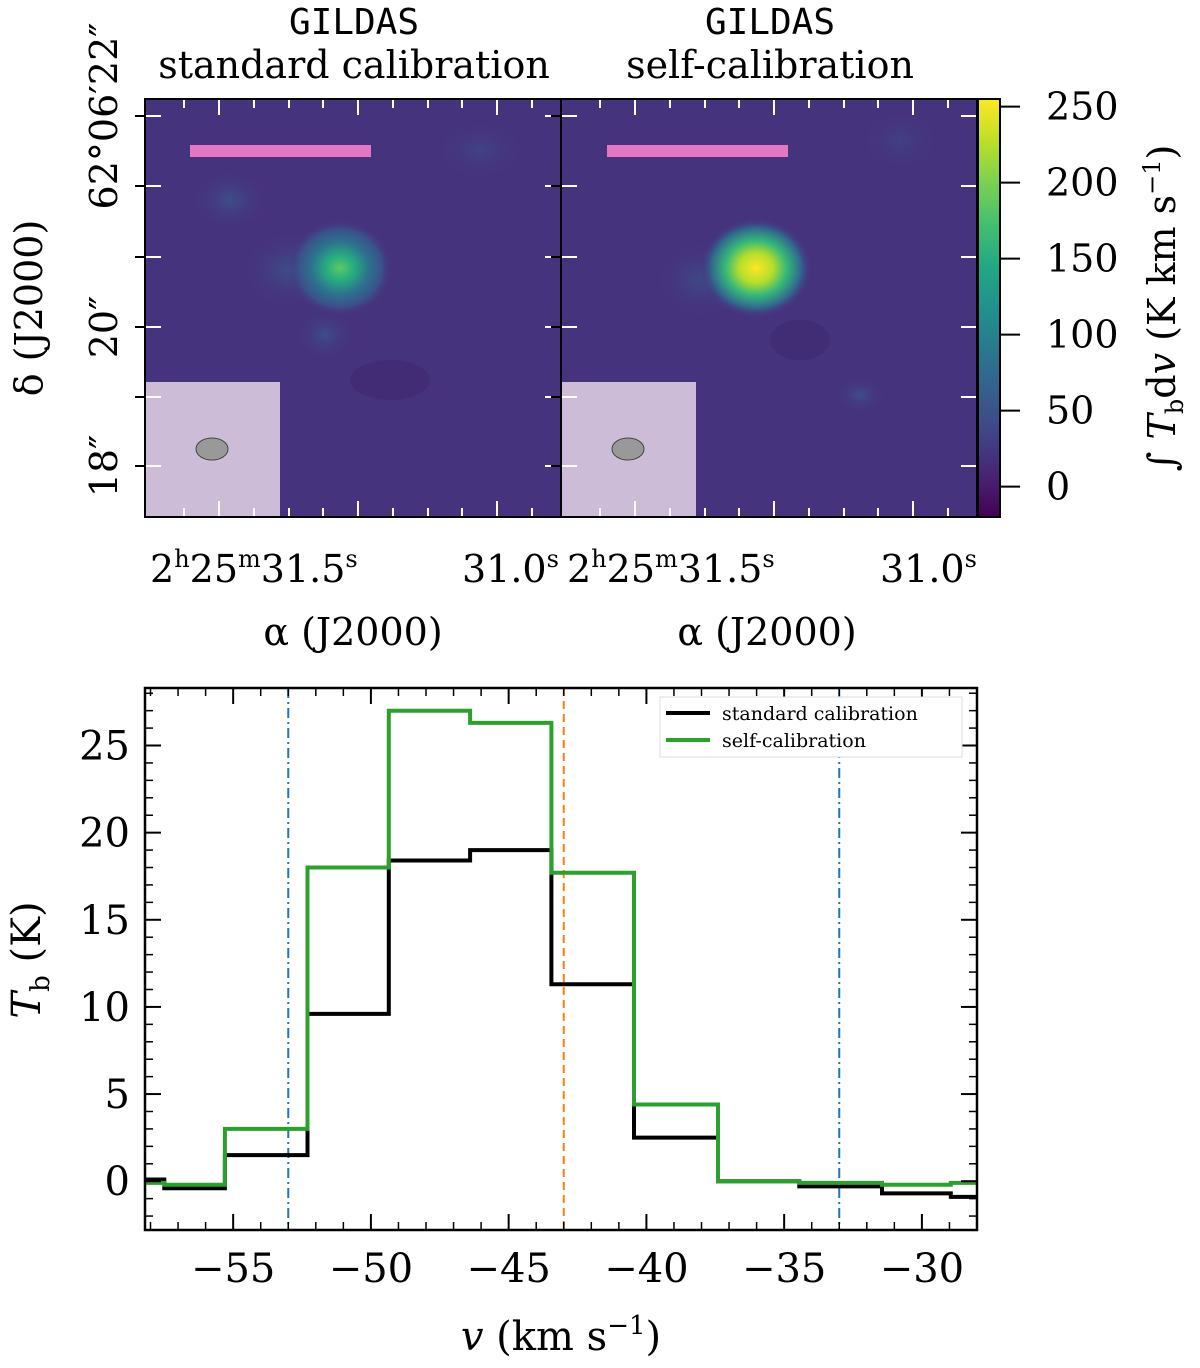 The width and height of the screenshot is (1200, 1368). What do you see at coordinates (371, 1269) in the screenshot?
I see `x-tick-label: −50` at bounding box center [371, 1269].